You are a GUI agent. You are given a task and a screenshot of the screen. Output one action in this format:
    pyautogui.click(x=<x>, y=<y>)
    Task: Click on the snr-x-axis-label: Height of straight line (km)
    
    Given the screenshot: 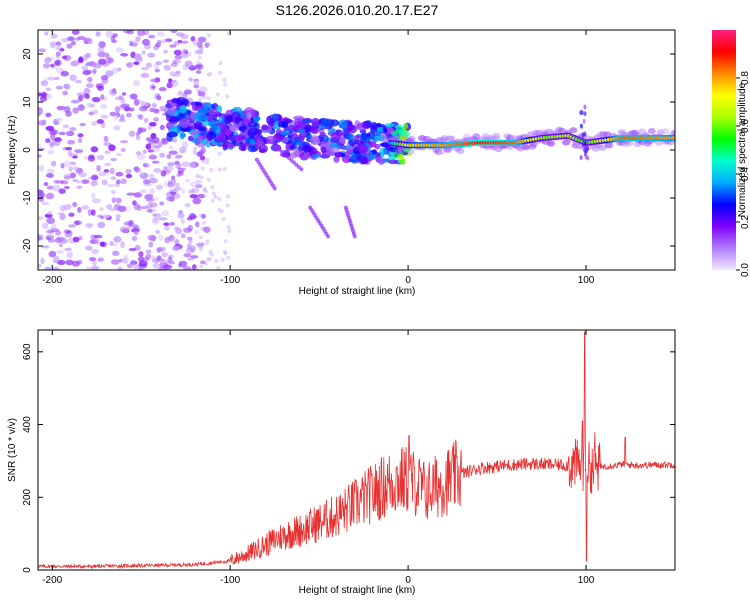 What is the action you would take?
    pyautogui.click(x=357, y=590)
    